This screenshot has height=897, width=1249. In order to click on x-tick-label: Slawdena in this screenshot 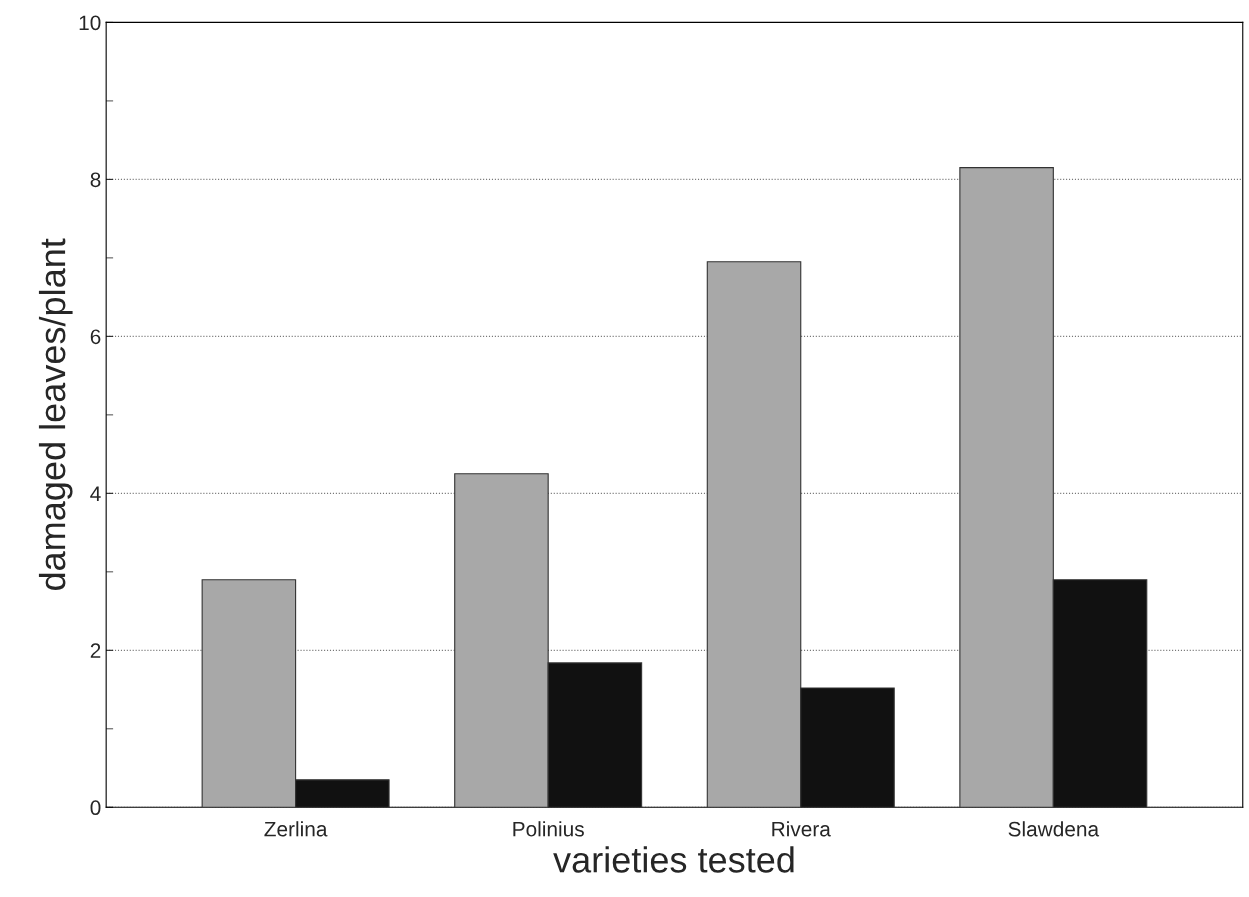, I will do `click(1054, 829)`.